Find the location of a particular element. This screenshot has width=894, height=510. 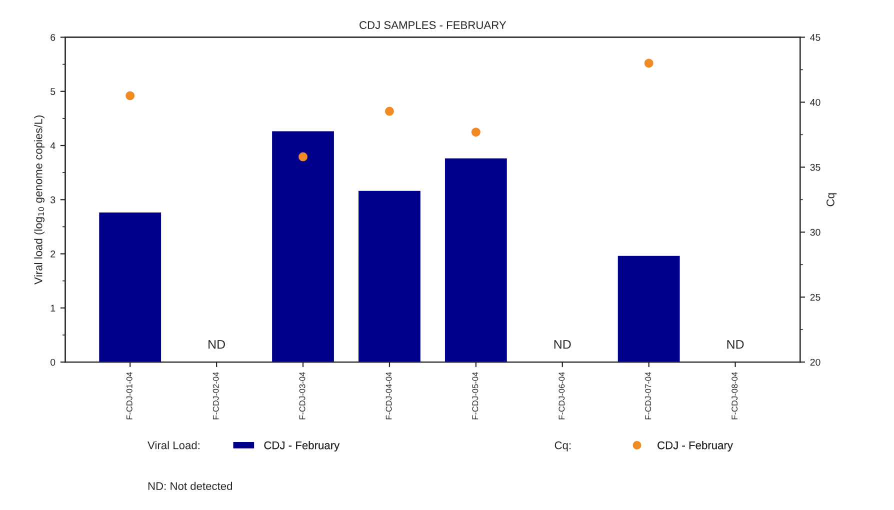

x-tick-label: F-CDJ-04-04 is located at coordinates (389, 396).